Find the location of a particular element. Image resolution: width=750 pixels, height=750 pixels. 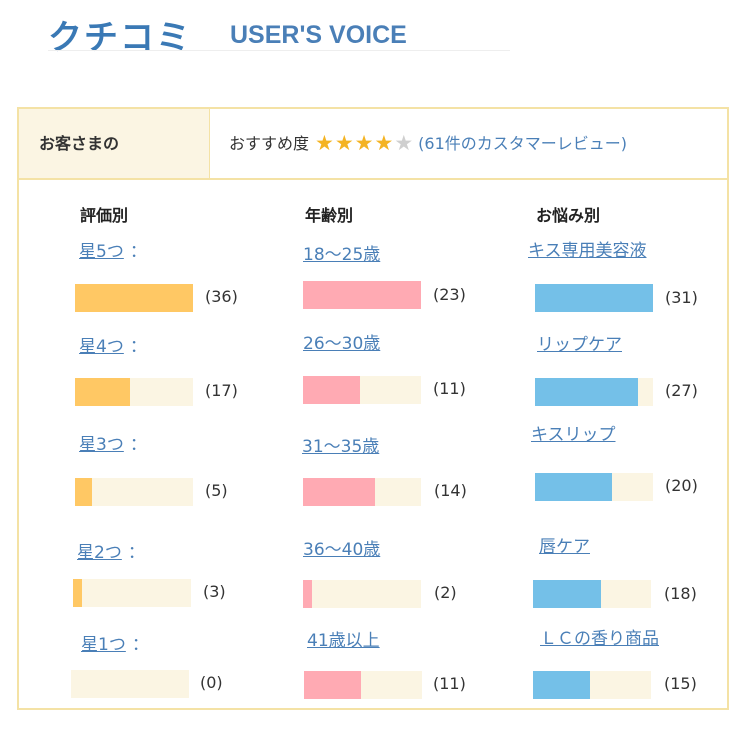

rating-count-1: (0) is located at coordinates (211, 682).